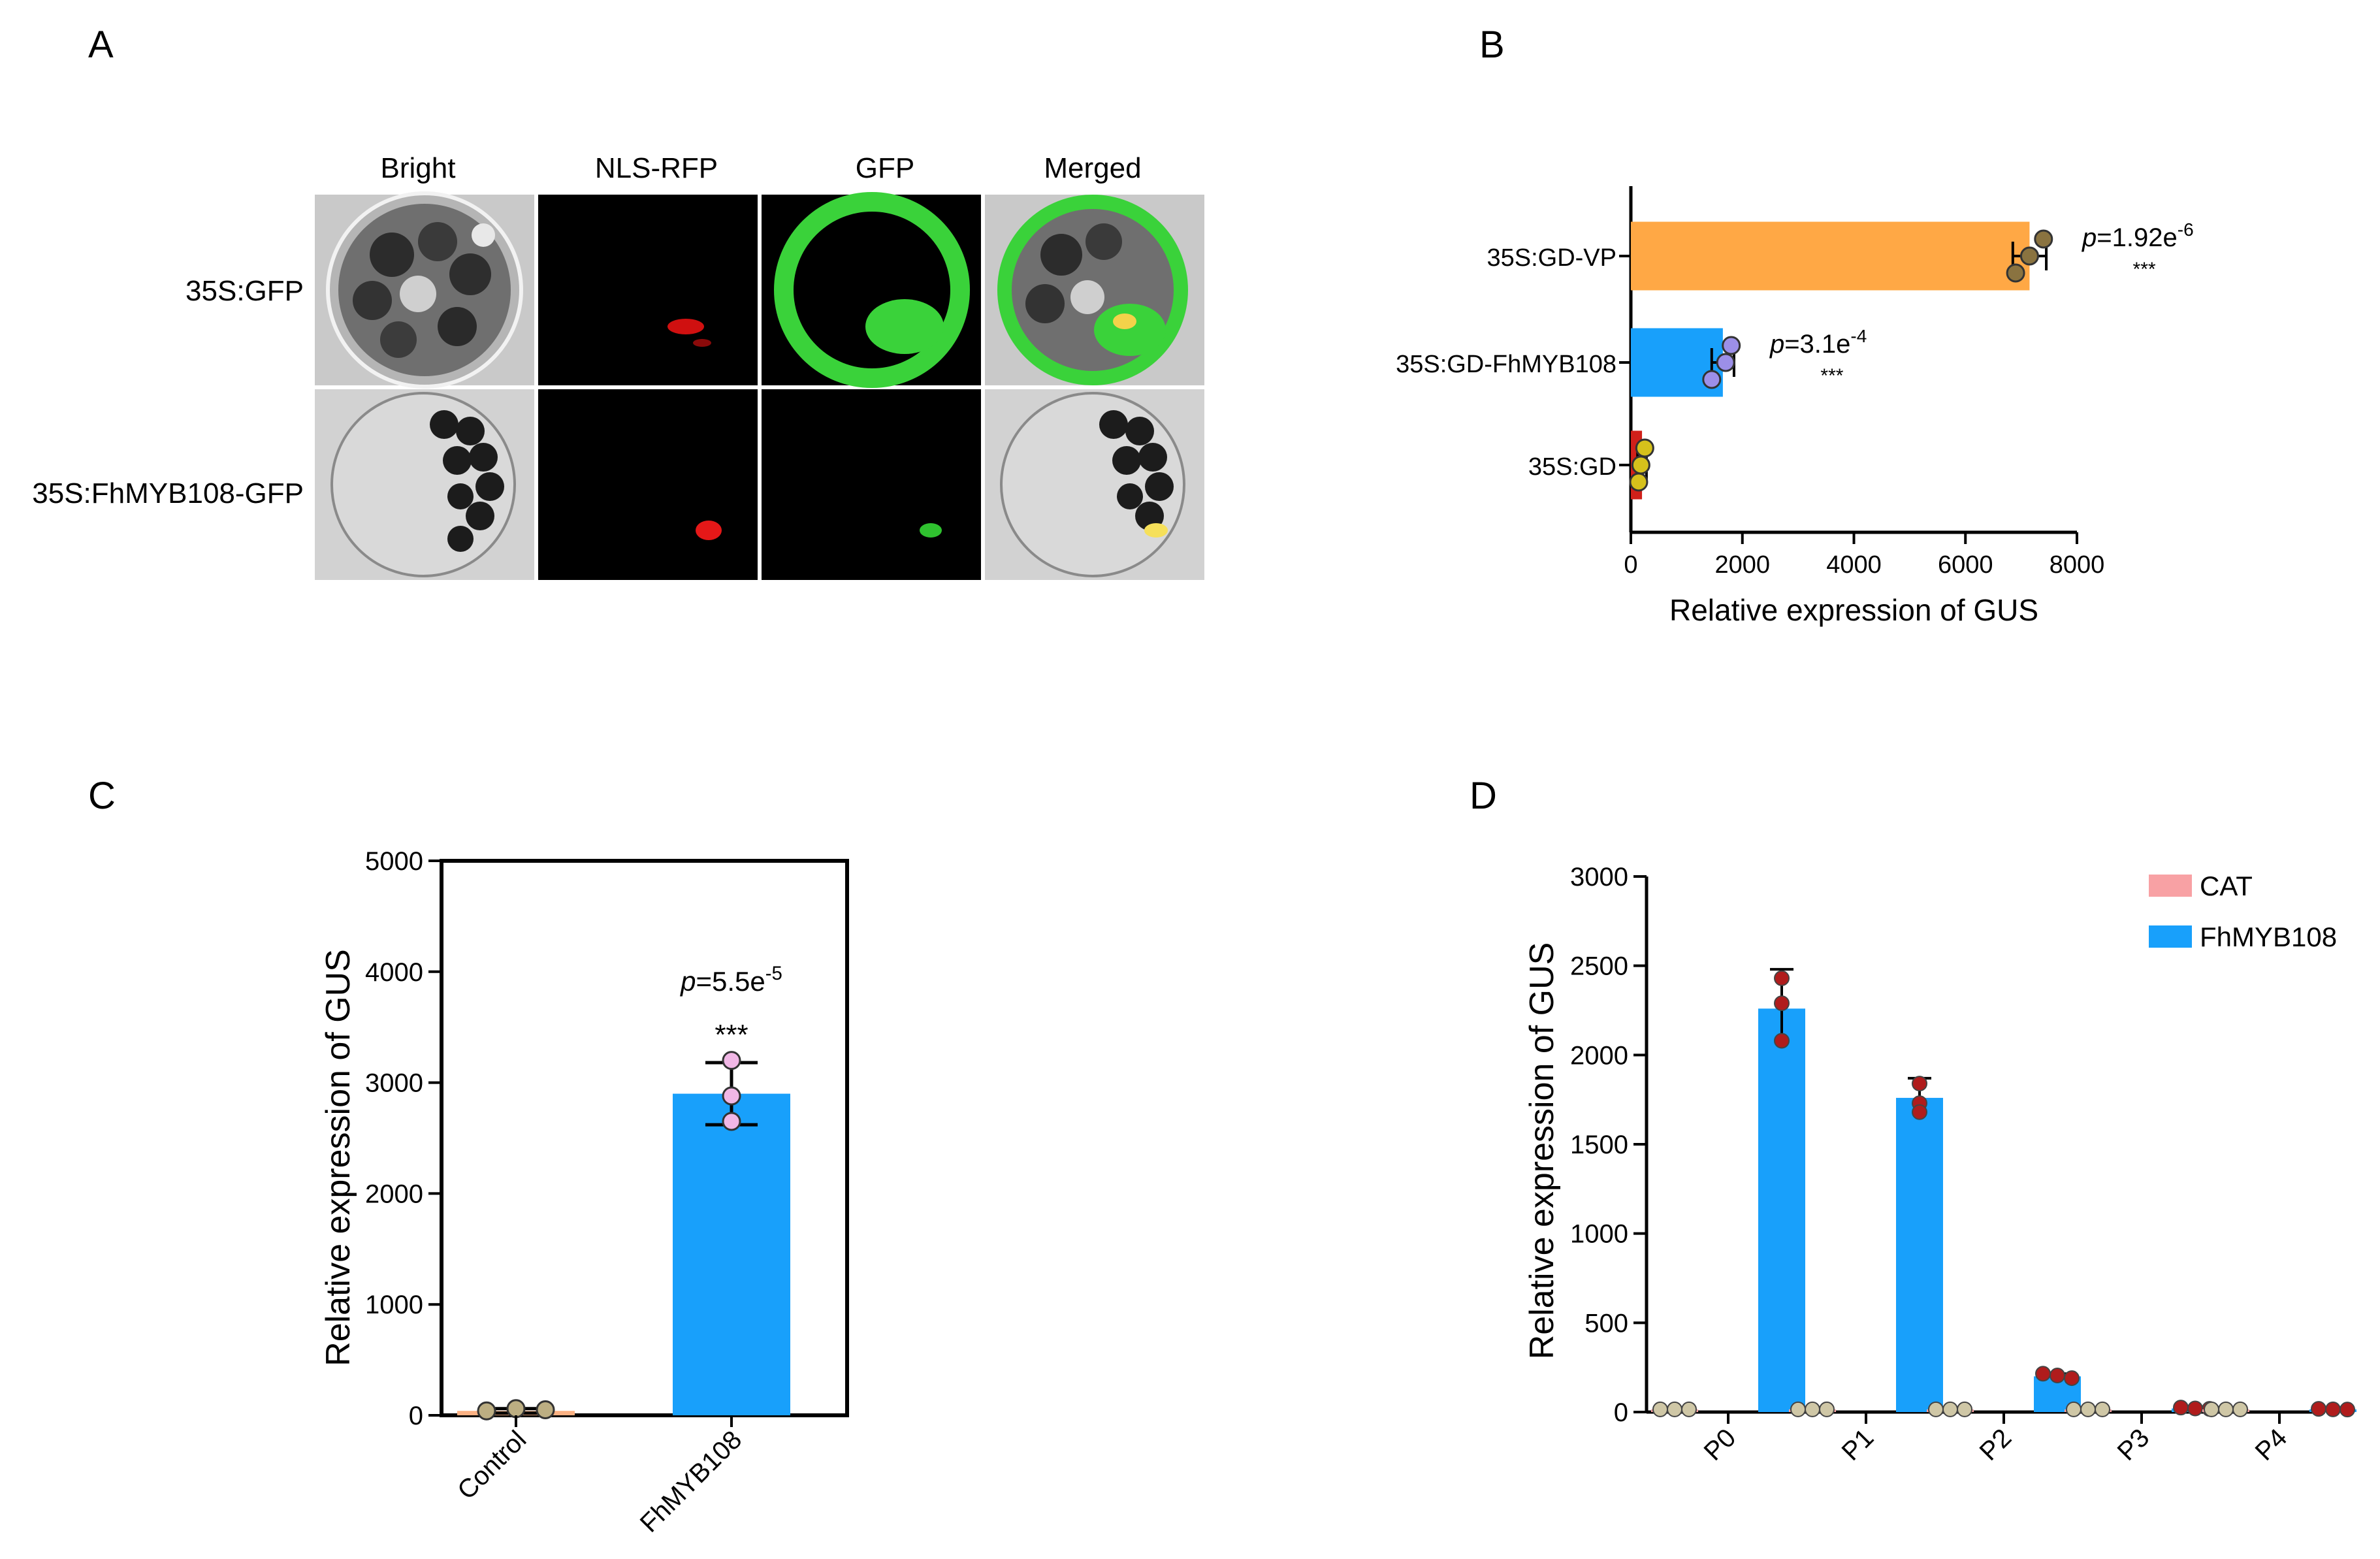  I want to click on legend-label-fhmyb108: FhMYB108, so click(2268, 937).